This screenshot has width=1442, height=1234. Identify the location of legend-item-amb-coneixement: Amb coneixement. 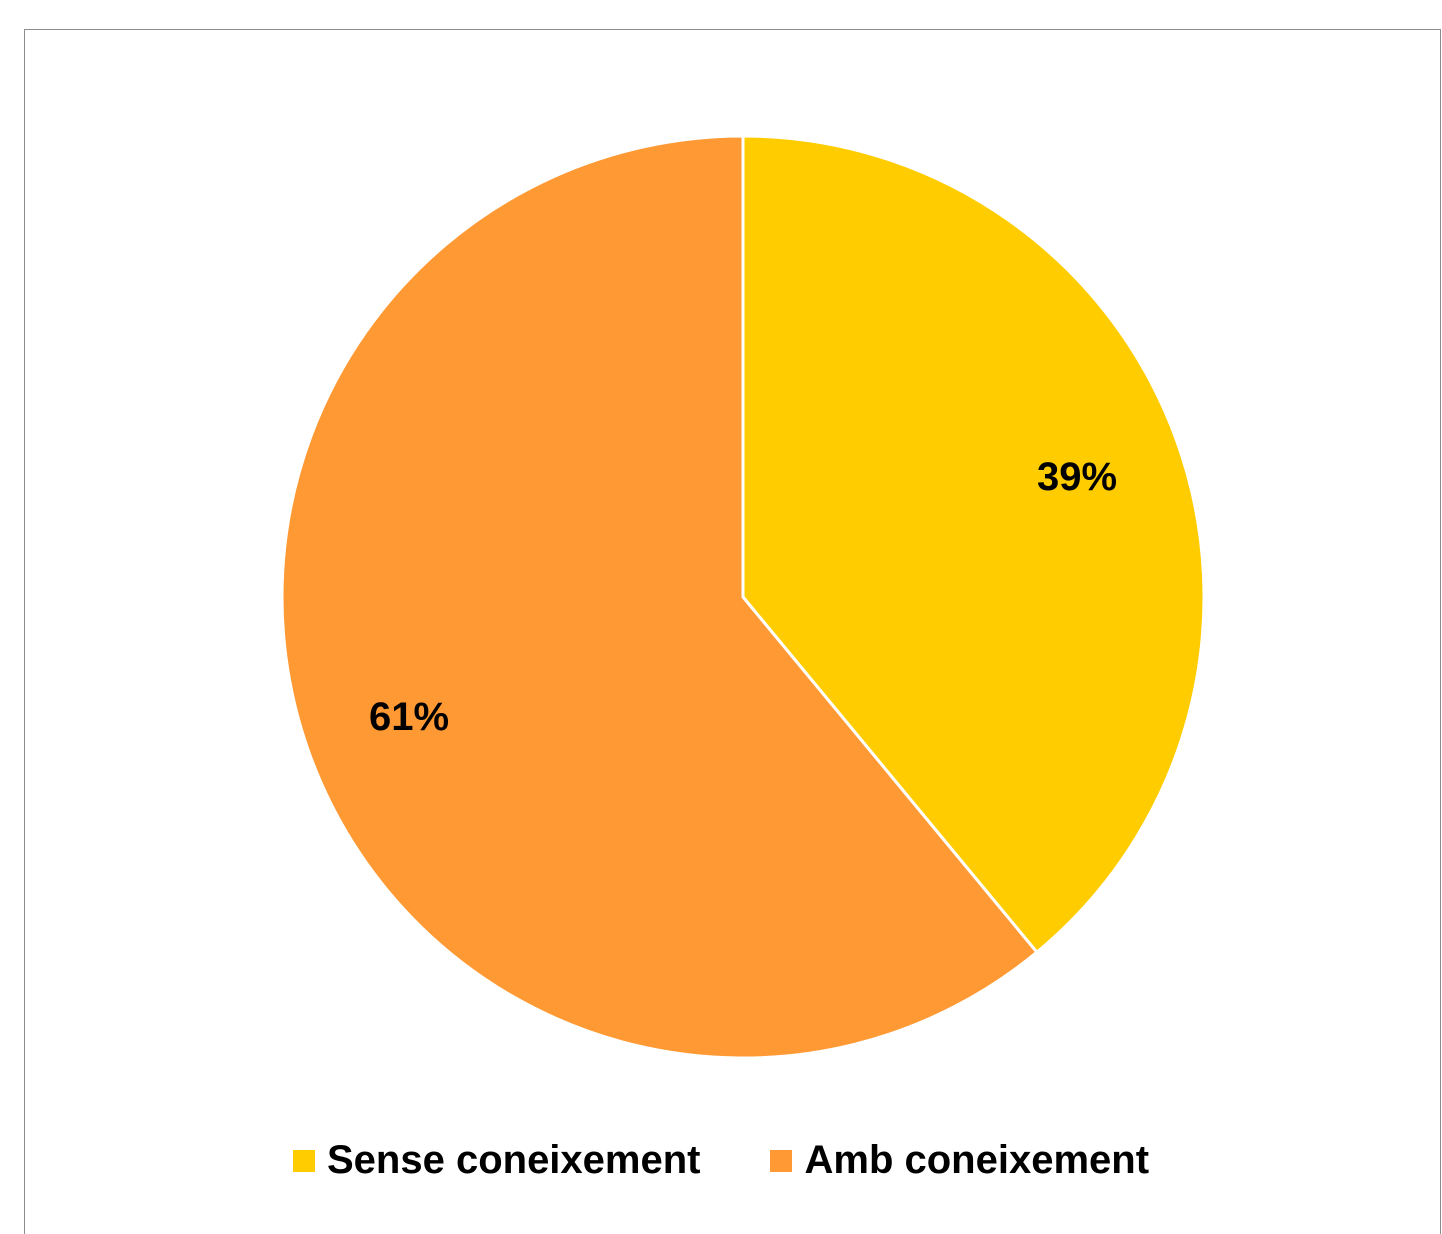
(959, 1160).